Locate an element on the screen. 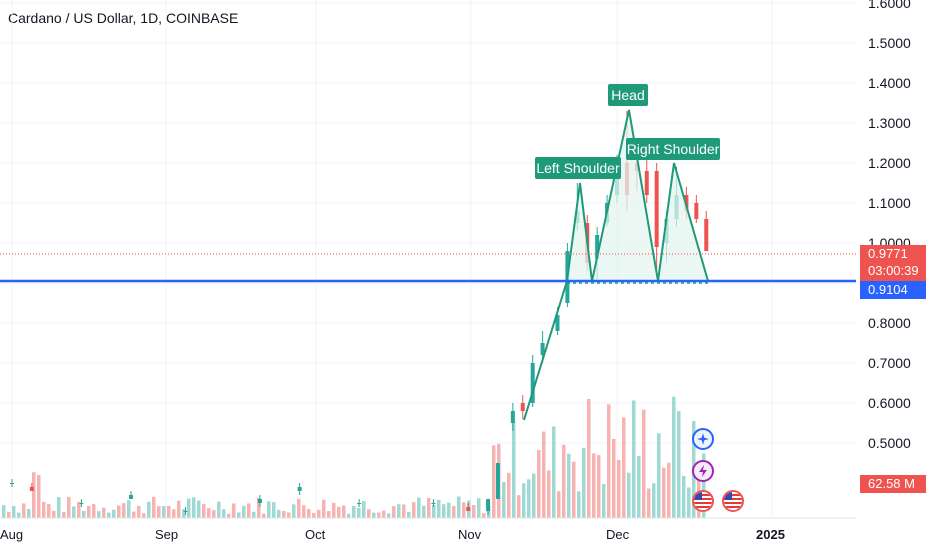 The width and height of the screenshot is (932, 550). time-axis: Aug Sep Oct Nov Dec 2025 is located at coordinates (428, 529).